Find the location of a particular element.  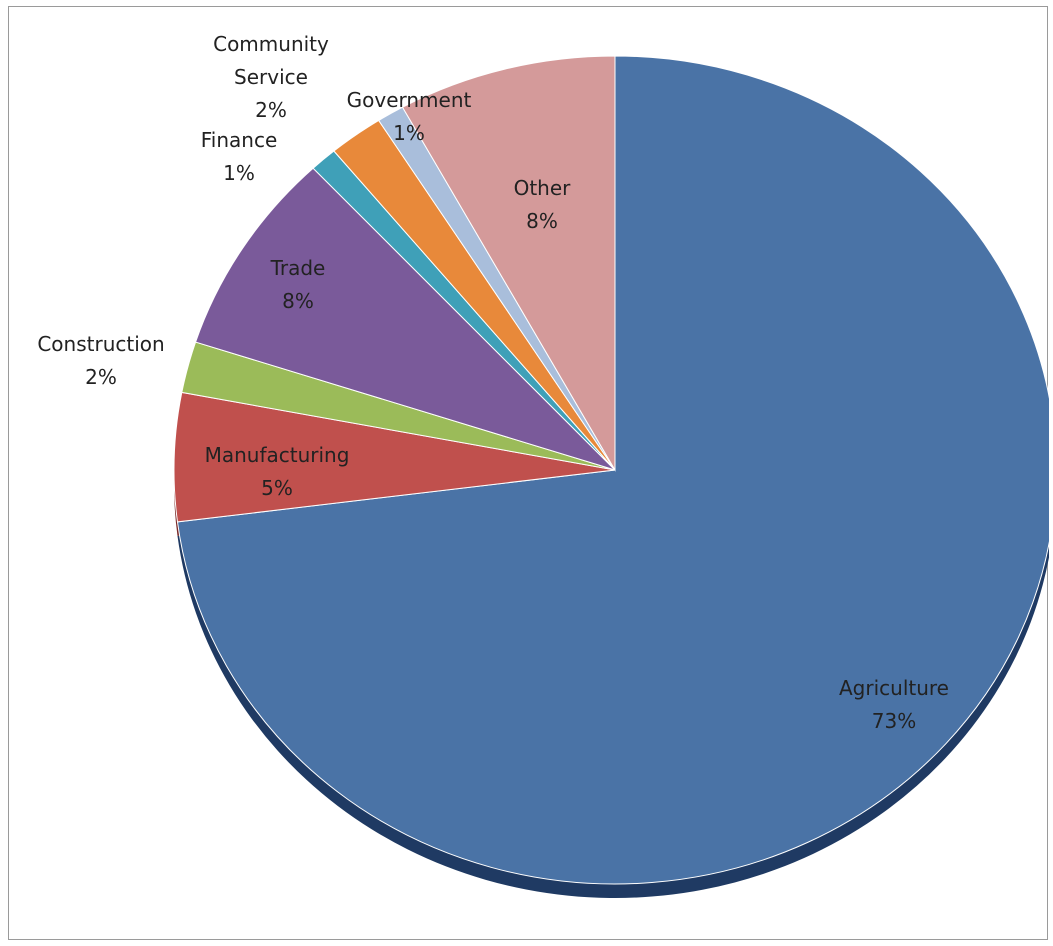

label-agriculture: Agriculture 73% is located at coordinates (894, 704).